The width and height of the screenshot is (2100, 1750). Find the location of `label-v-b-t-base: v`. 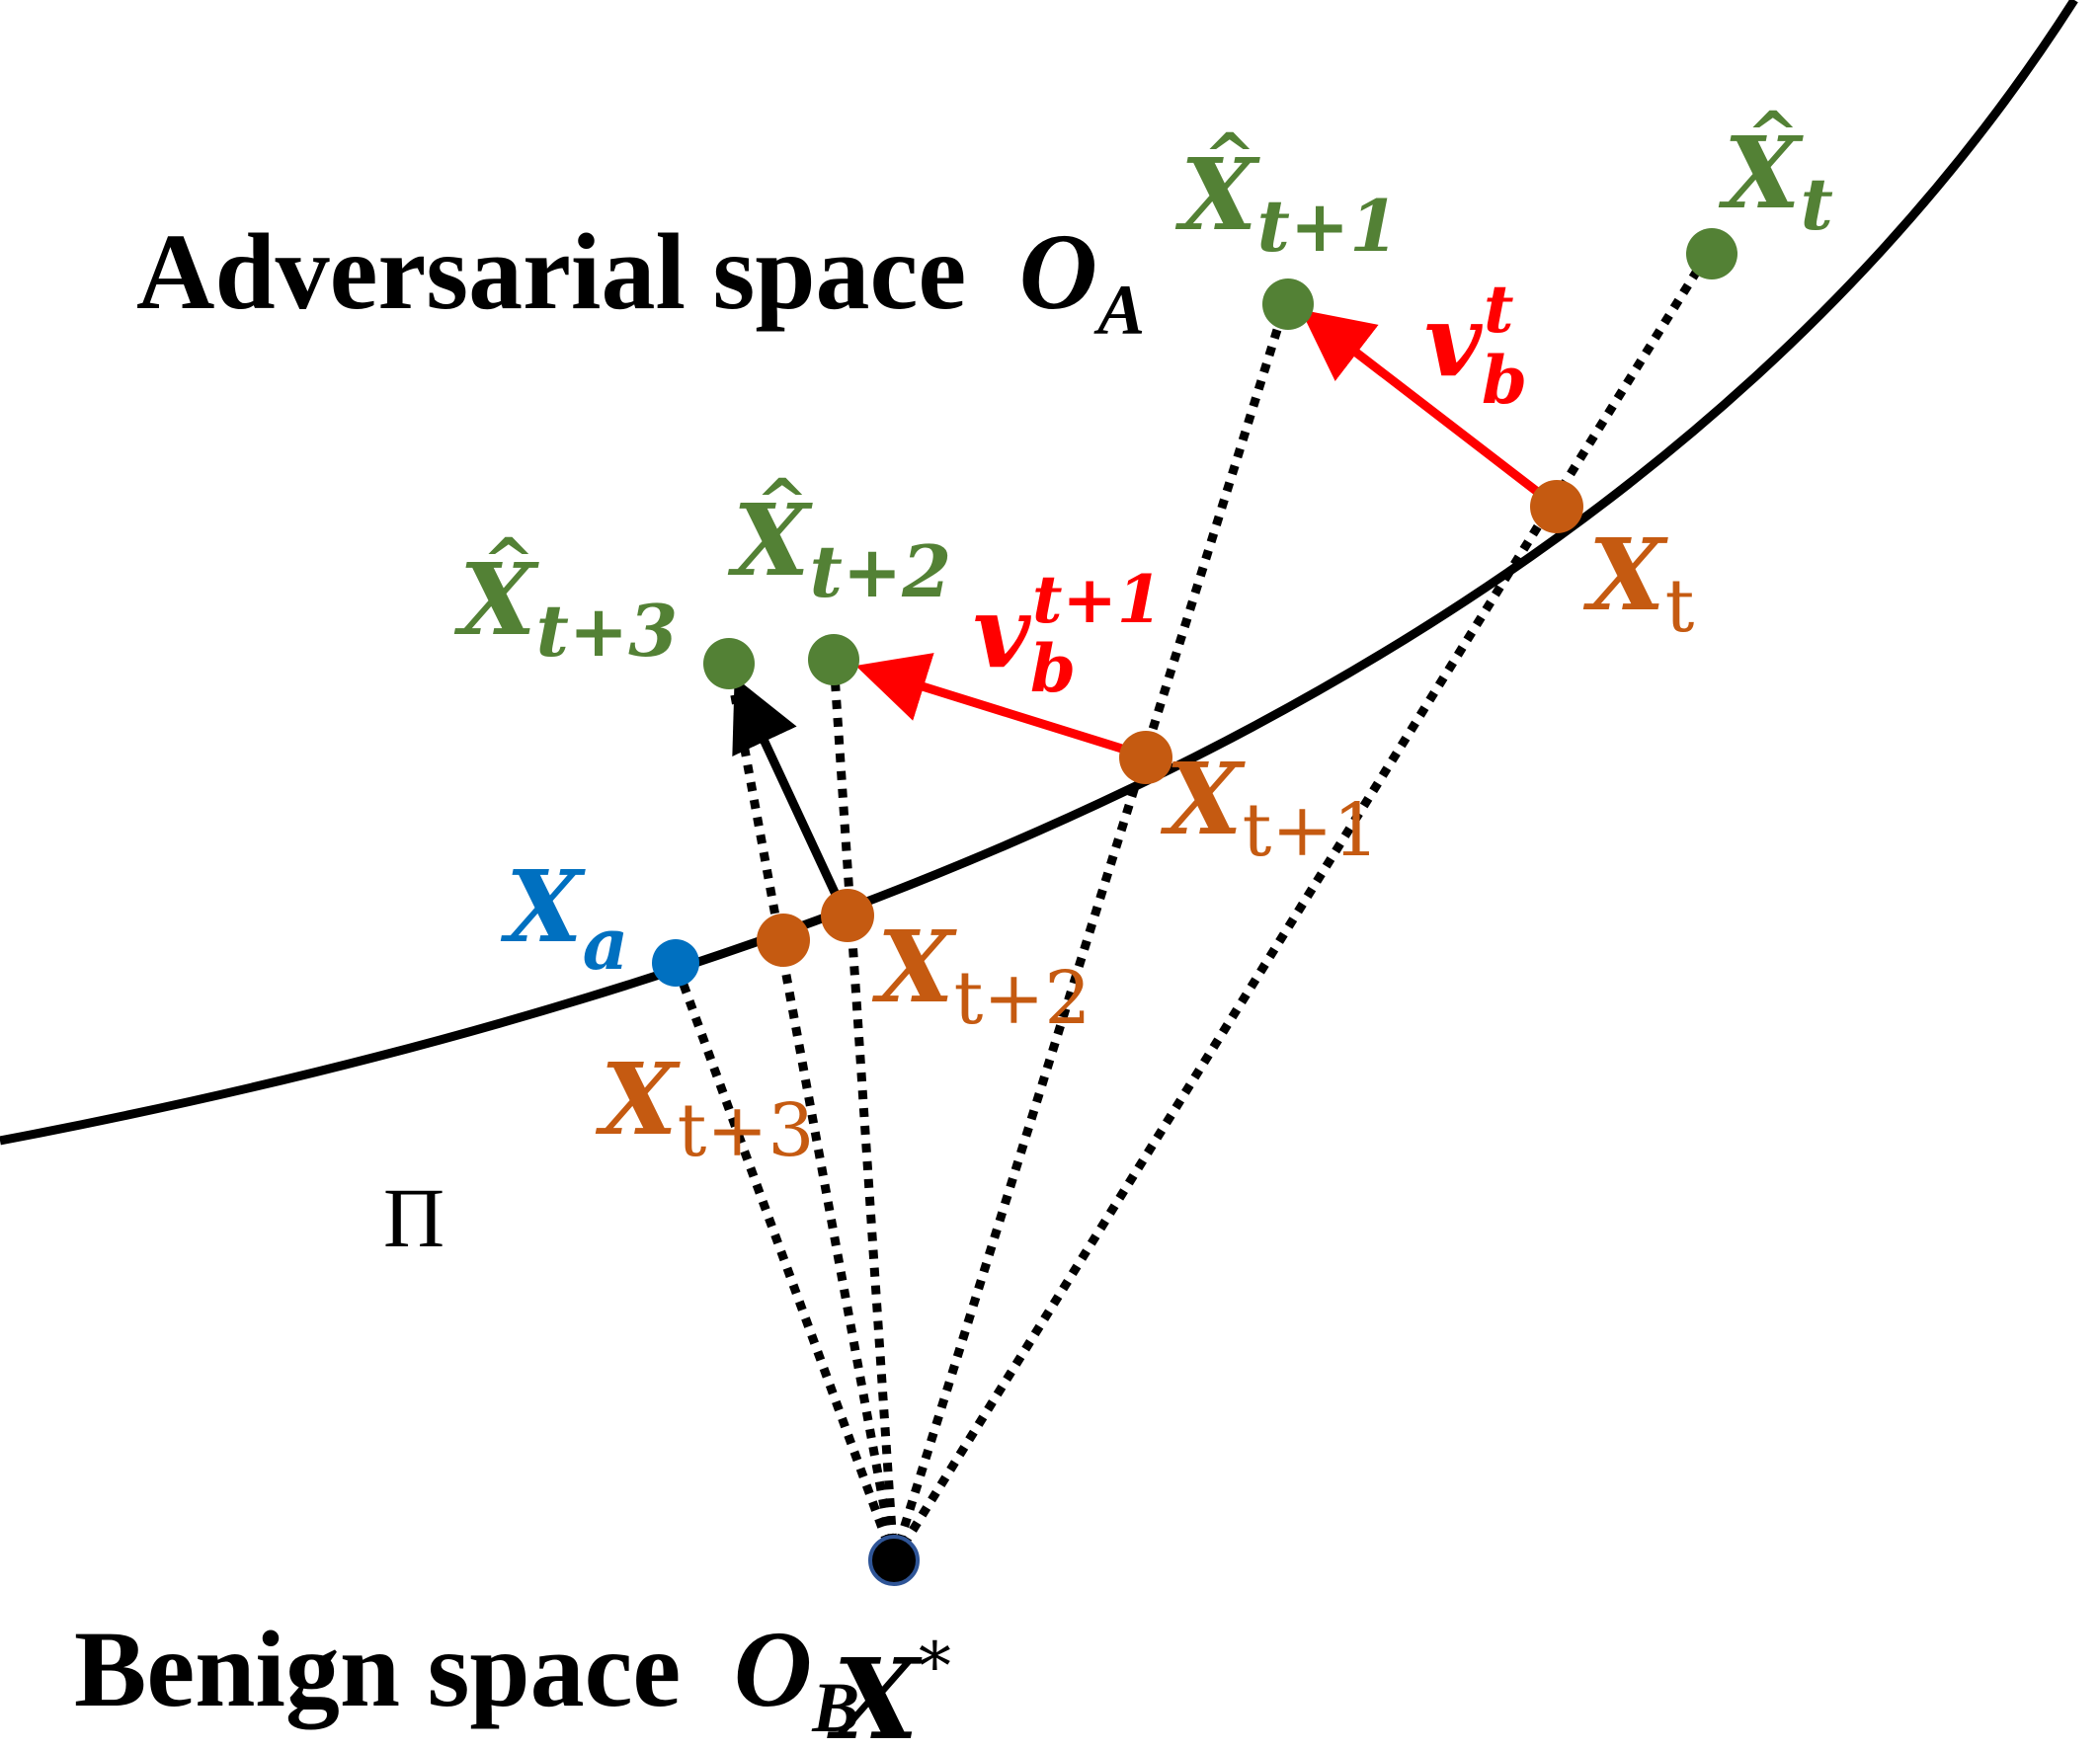

label-v-b-t-base: v is located at coordinates (1453, 341).